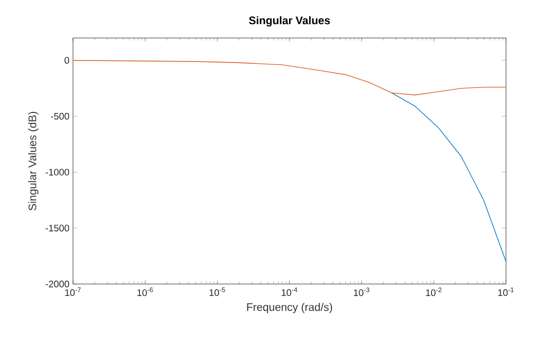  I want to click on y-tick-label: -2000, so click(58, 284).